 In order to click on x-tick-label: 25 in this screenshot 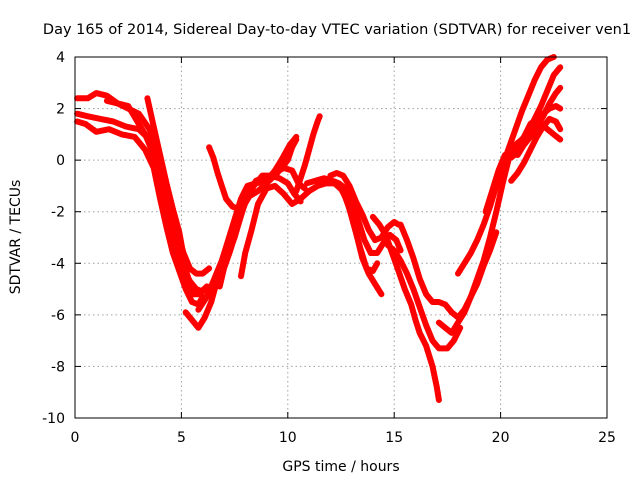, I will do `click(607, 438)`.